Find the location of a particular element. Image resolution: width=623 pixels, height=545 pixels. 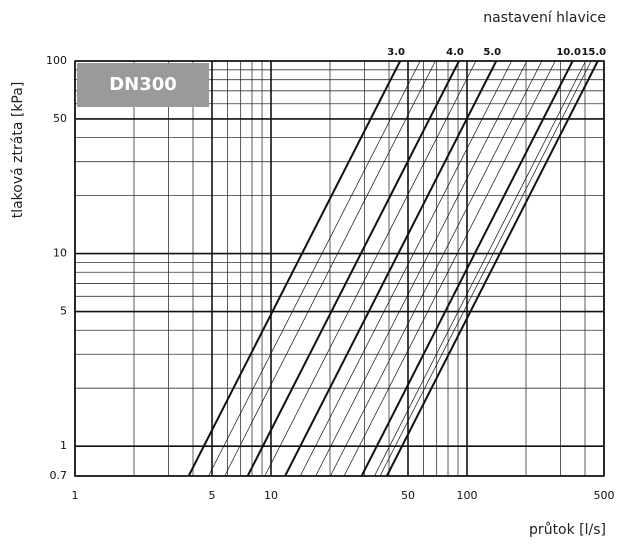

x-tick-label: 5 is located at coordinates (211, 495).